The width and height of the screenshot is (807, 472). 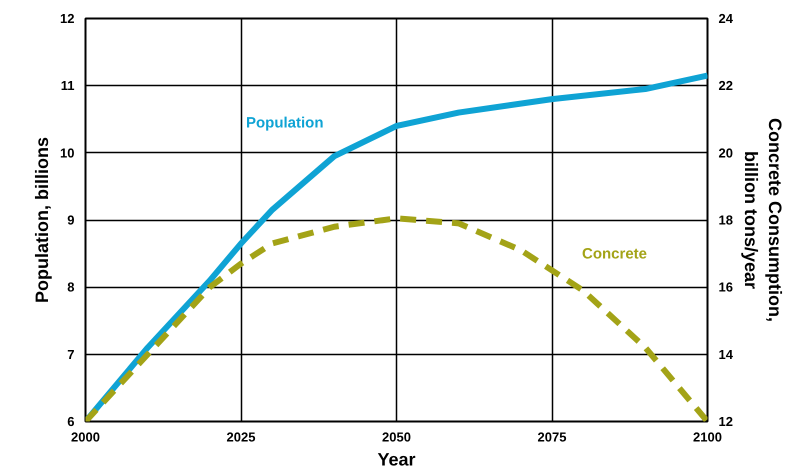 I want to click on y-tick-label: 8, so click(x=71, y=287).